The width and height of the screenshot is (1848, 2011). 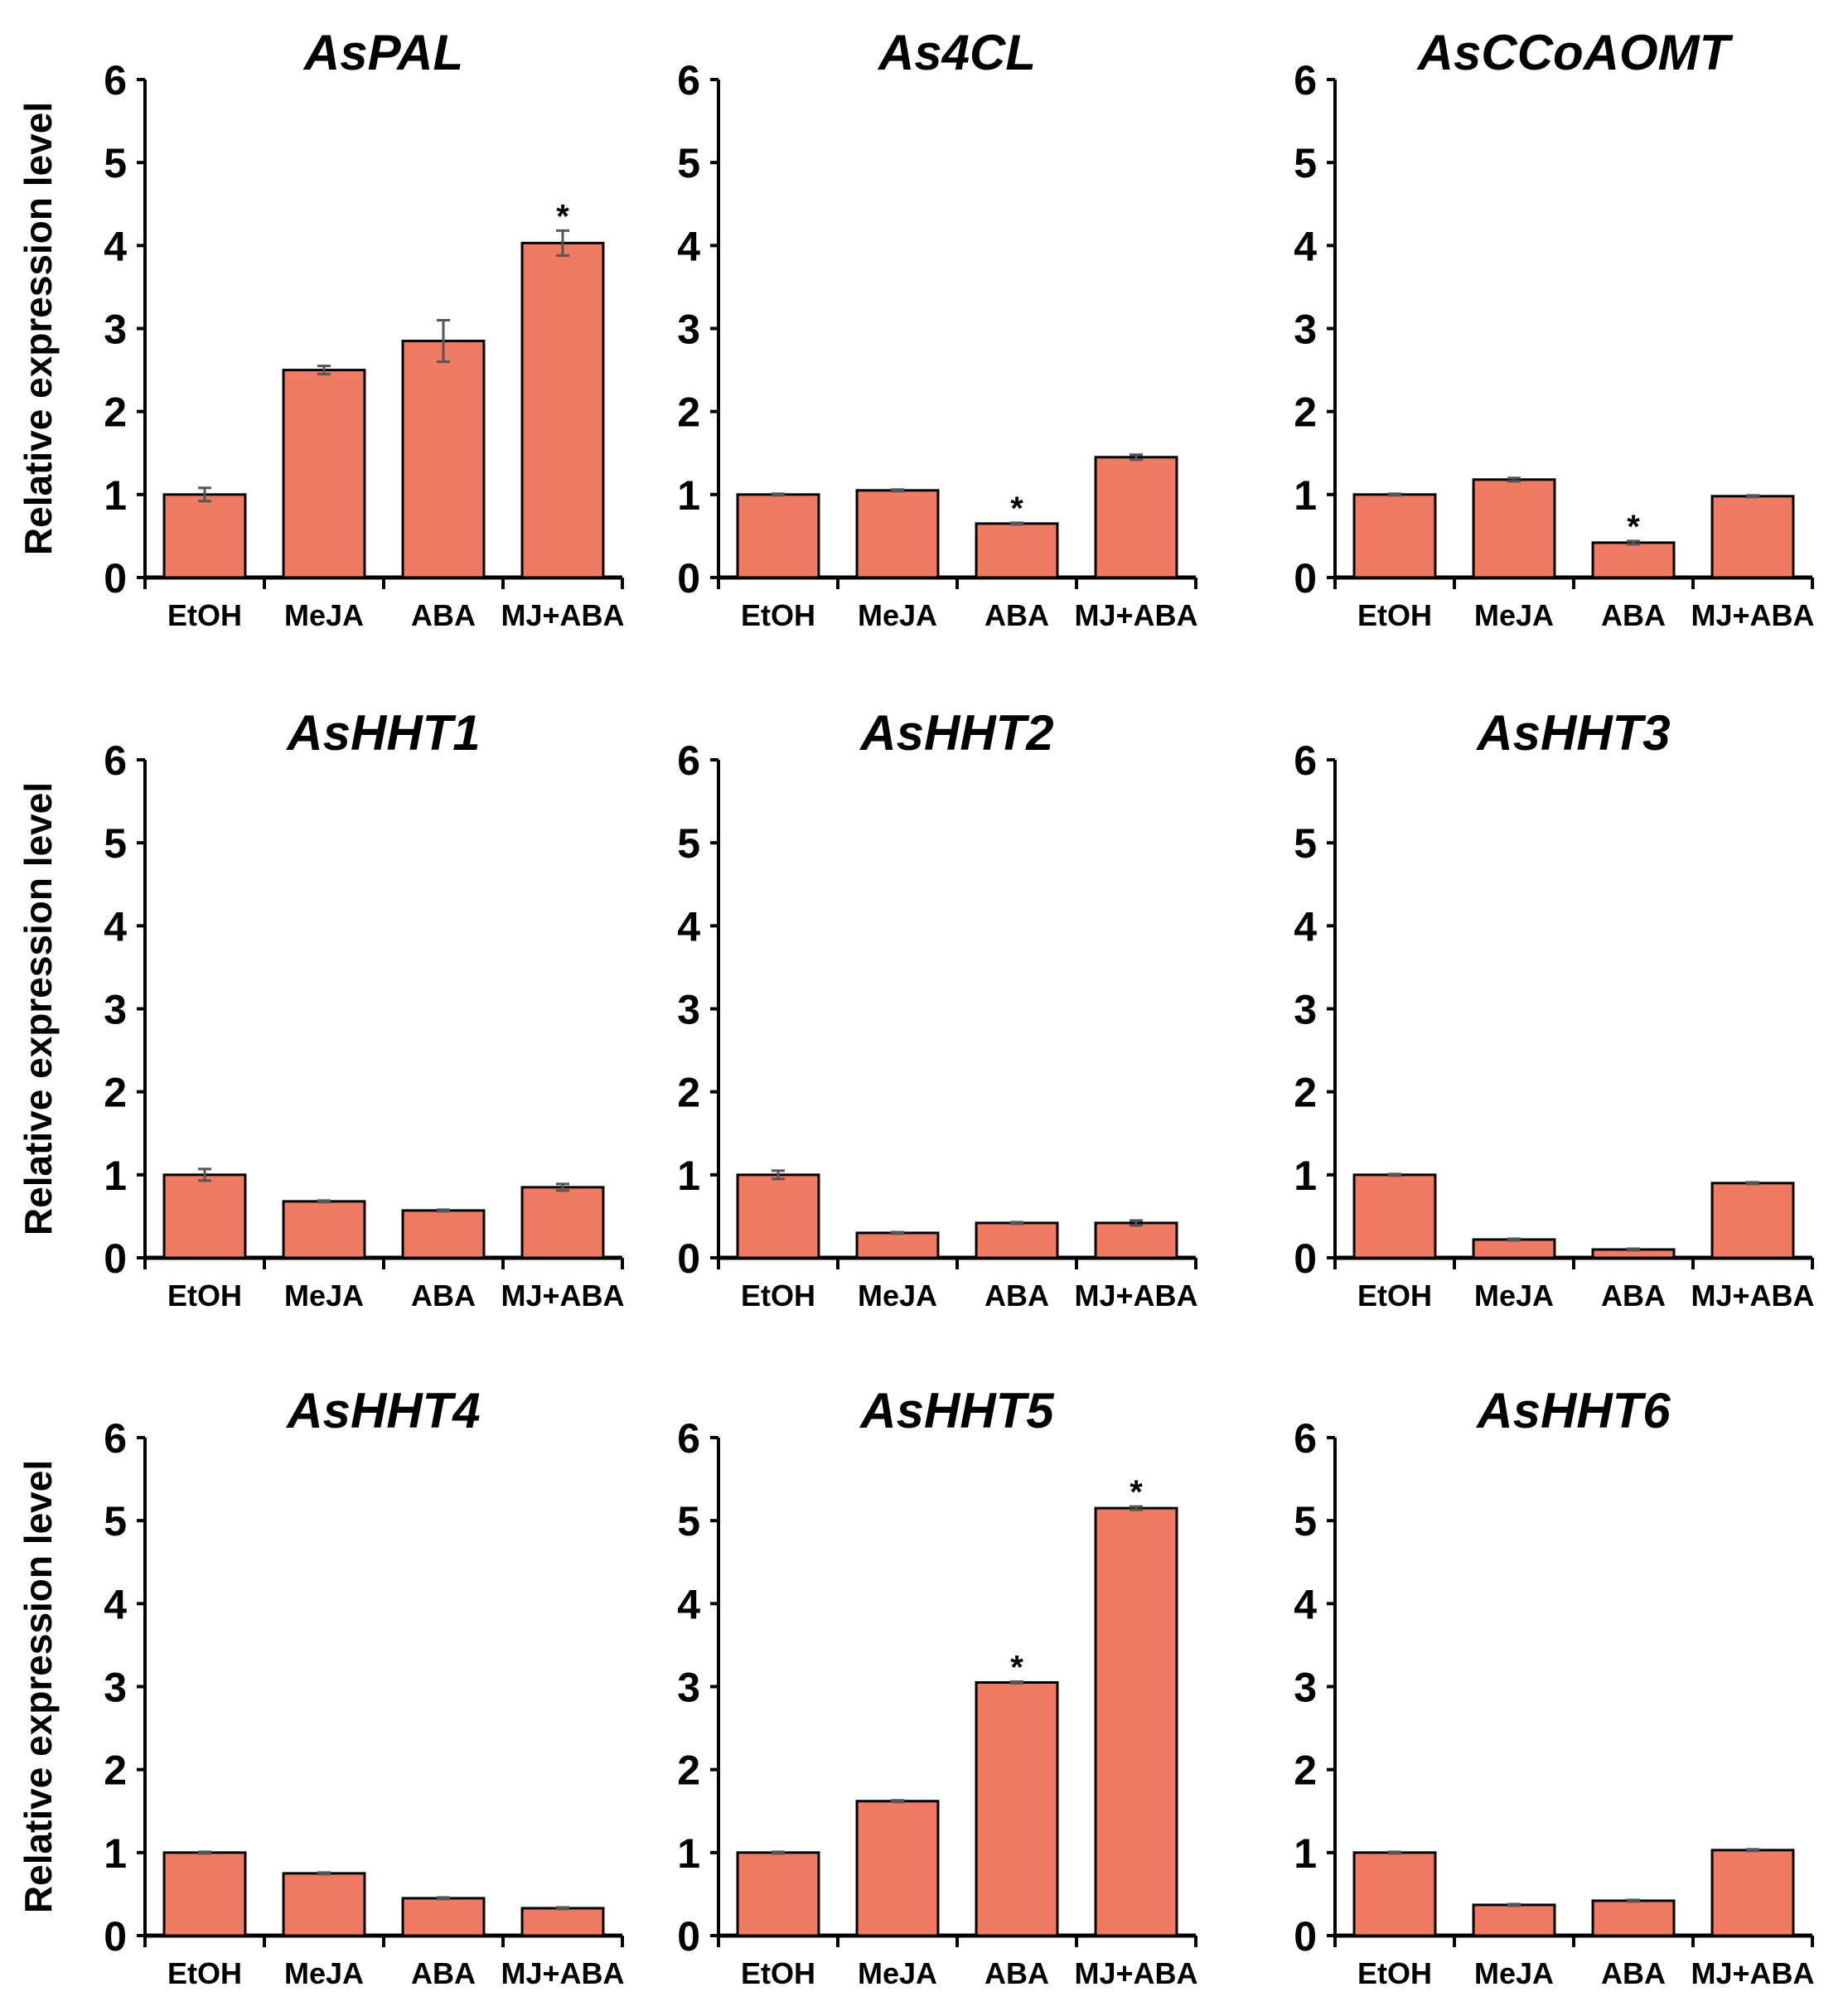 What do you see at coordinates (1573, 1410) in the screenshot?
I see `chart-title: AsHHT6` at bounding box center [1573, 1410].